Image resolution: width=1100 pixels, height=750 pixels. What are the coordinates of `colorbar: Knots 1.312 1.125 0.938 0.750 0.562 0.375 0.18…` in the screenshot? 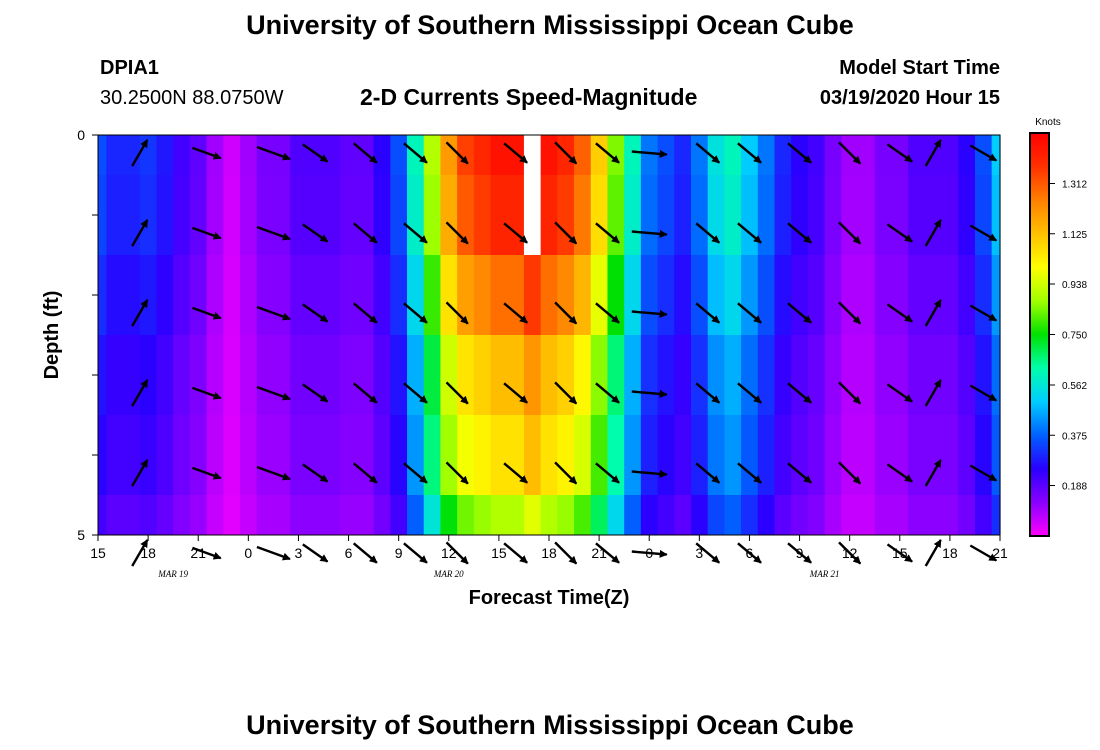 It's located at (1058, 327).